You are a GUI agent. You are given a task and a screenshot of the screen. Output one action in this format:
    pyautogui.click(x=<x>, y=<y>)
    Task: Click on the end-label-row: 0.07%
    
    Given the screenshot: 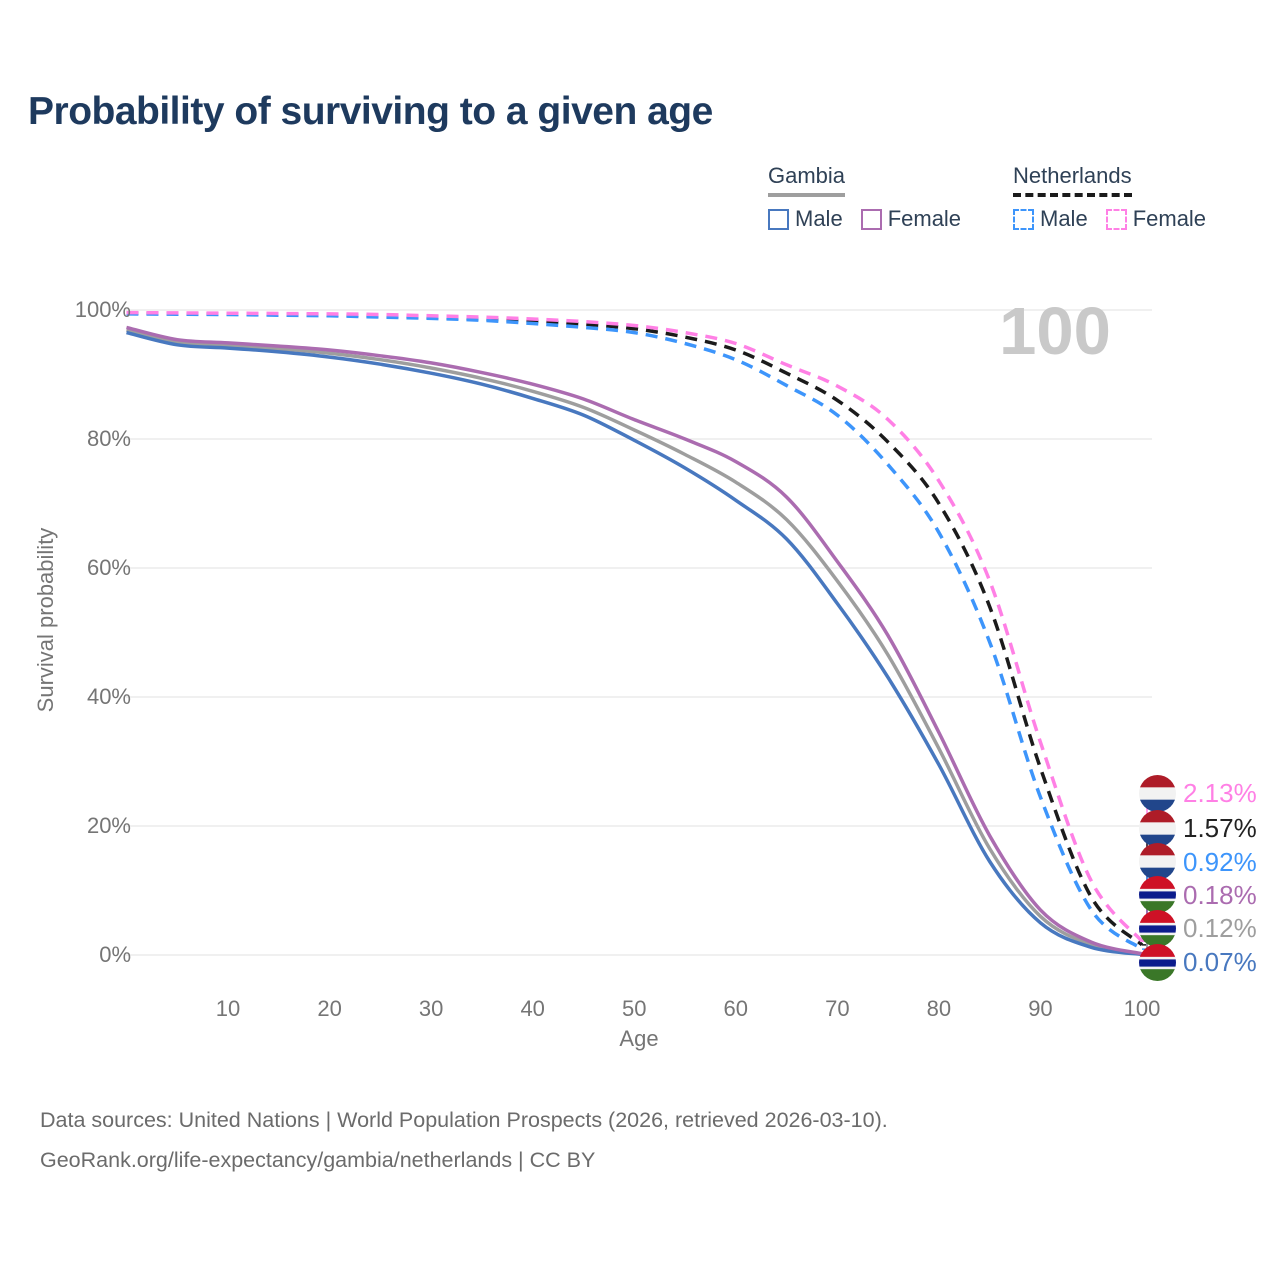 What is the action you would take?
    pyautogui.click(x=1198, y=962)
    